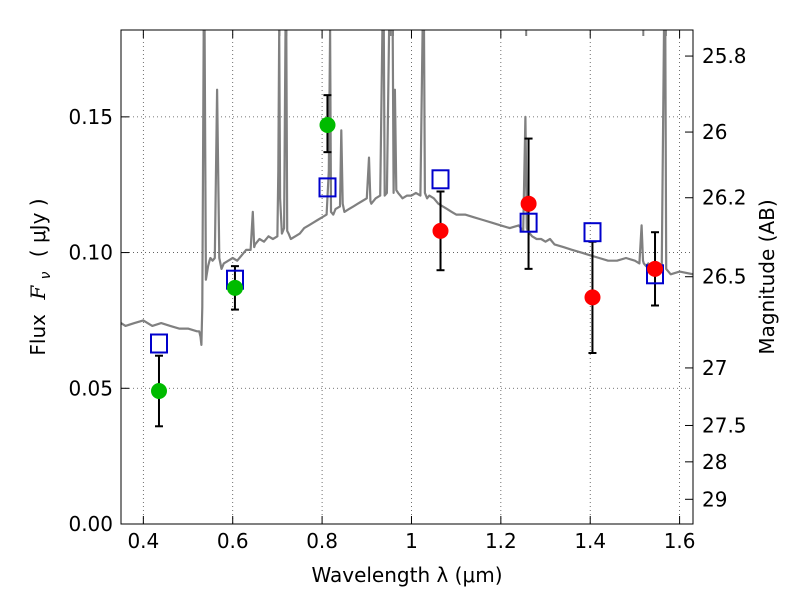 Image resolution: width=800 pixels, height=600 pixels. I want to click on y-axis-label-subscript: ν, so click(46, 275).